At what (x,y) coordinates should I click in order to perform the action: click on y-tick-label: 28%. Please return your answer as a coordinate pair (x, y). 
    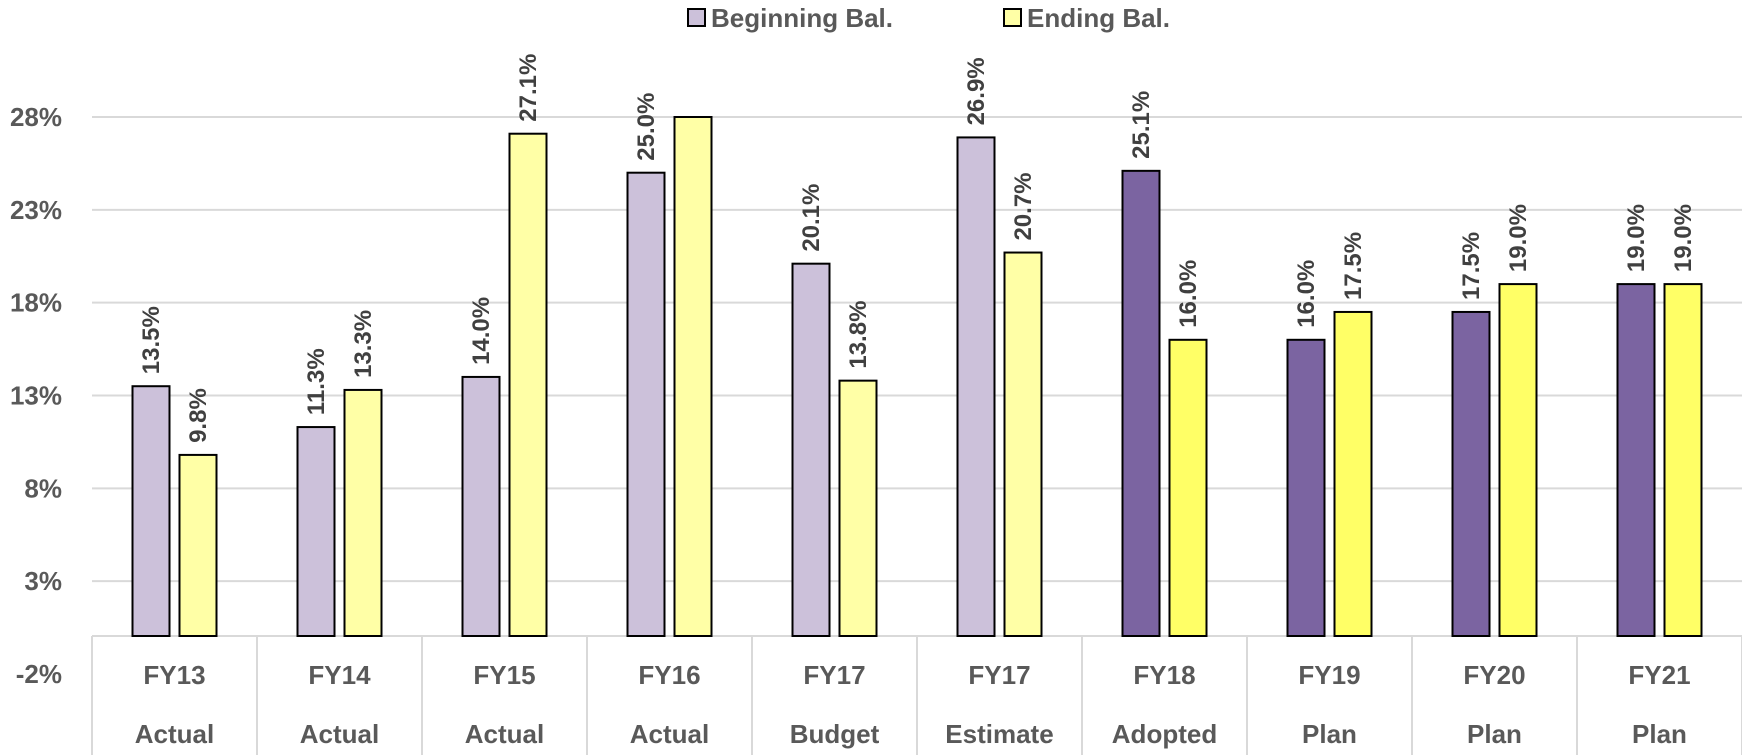
    Looking at the image, I should click on (36, 117).